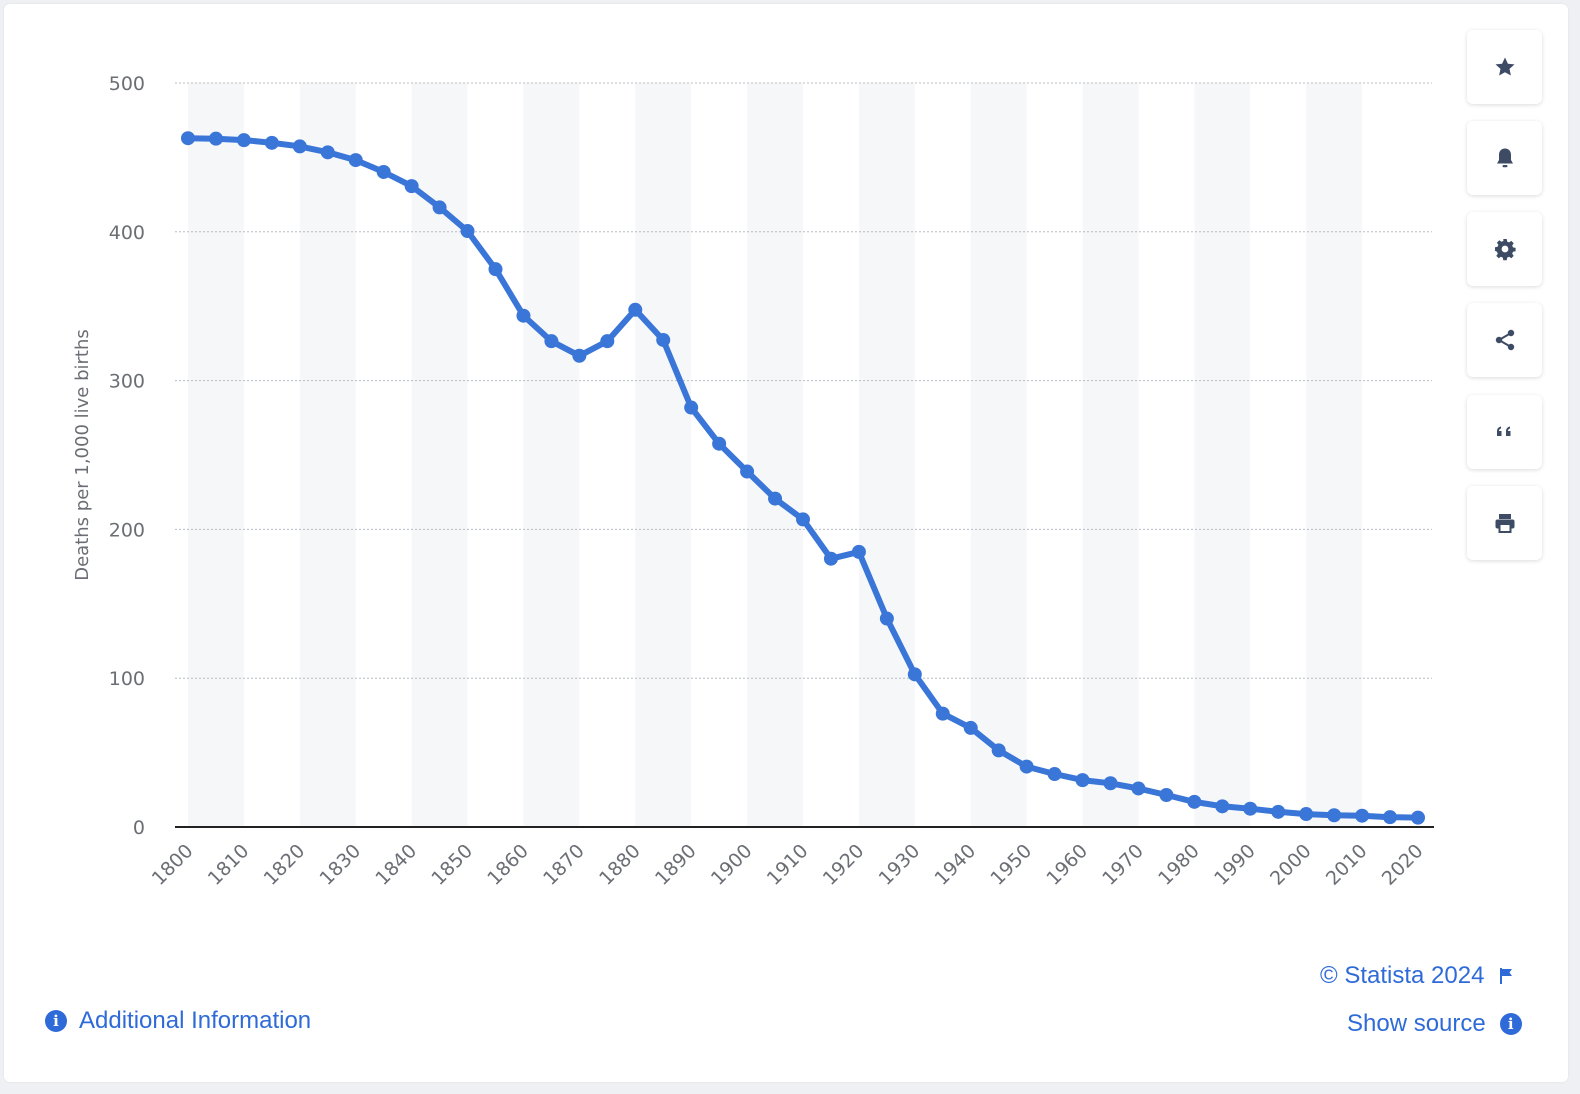 Image resolution: width=1580 pixels, height=1094 pixels. What do you see at coordinates (900, 865) in the screenshot?
I see `x-tick-label: 1930` at bounding box center [900, 865].